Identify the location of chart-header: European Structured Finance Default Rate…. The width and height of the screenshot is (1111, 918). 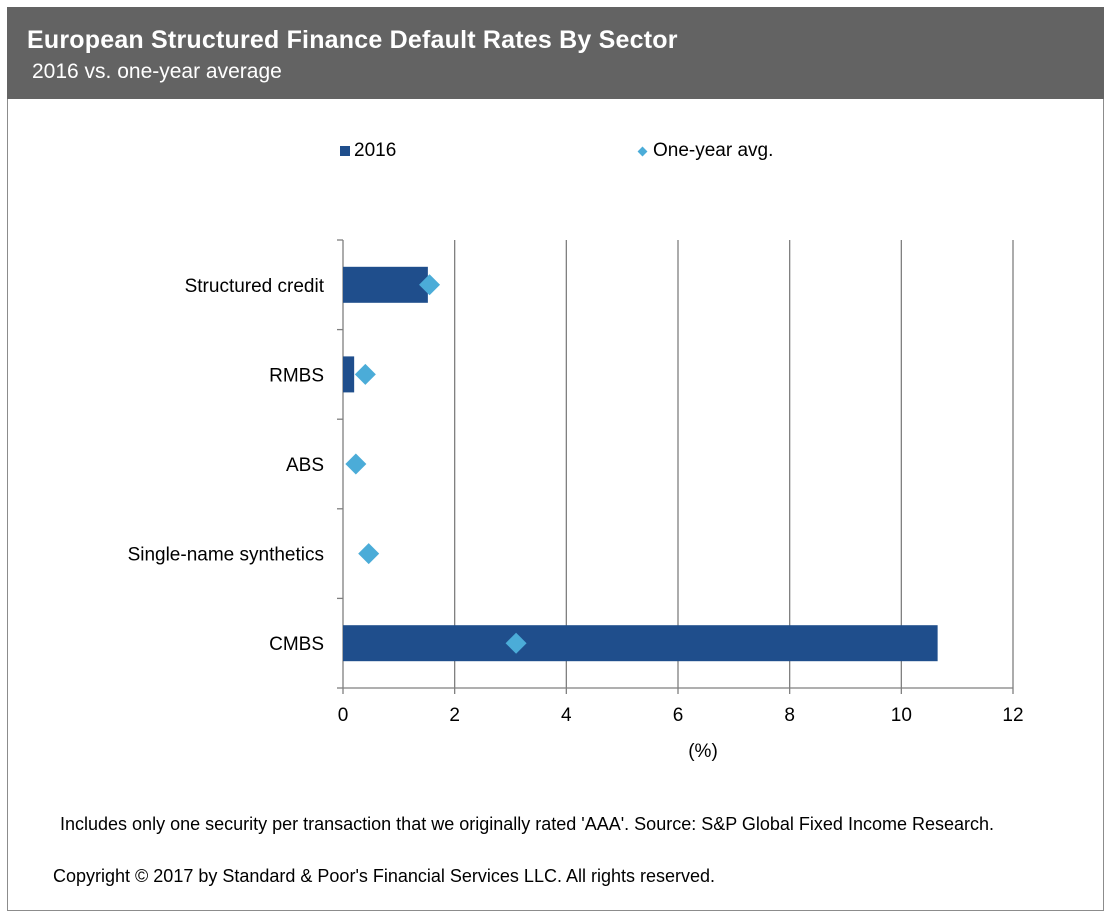
(555, 53).